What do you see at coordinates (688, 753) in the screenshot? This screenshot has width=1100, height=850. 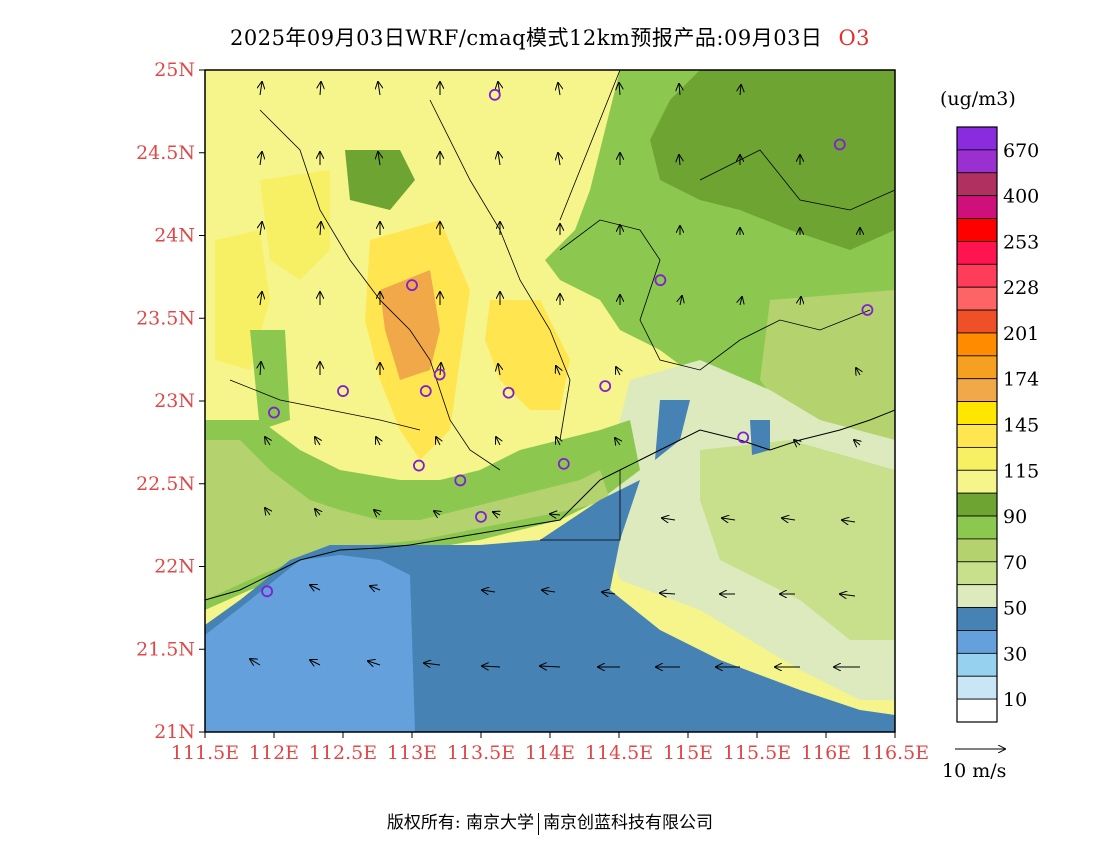 I see `lon-tick-label: 115E` at bounding box center [688, 753].